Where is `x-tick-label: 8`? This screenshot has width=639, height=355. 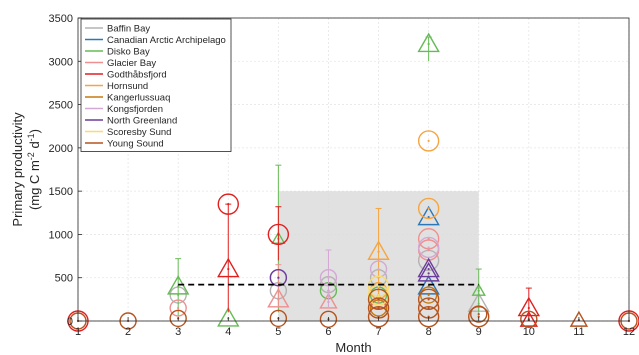 x-tick-label: 8 is located at coordinates (429, 332).